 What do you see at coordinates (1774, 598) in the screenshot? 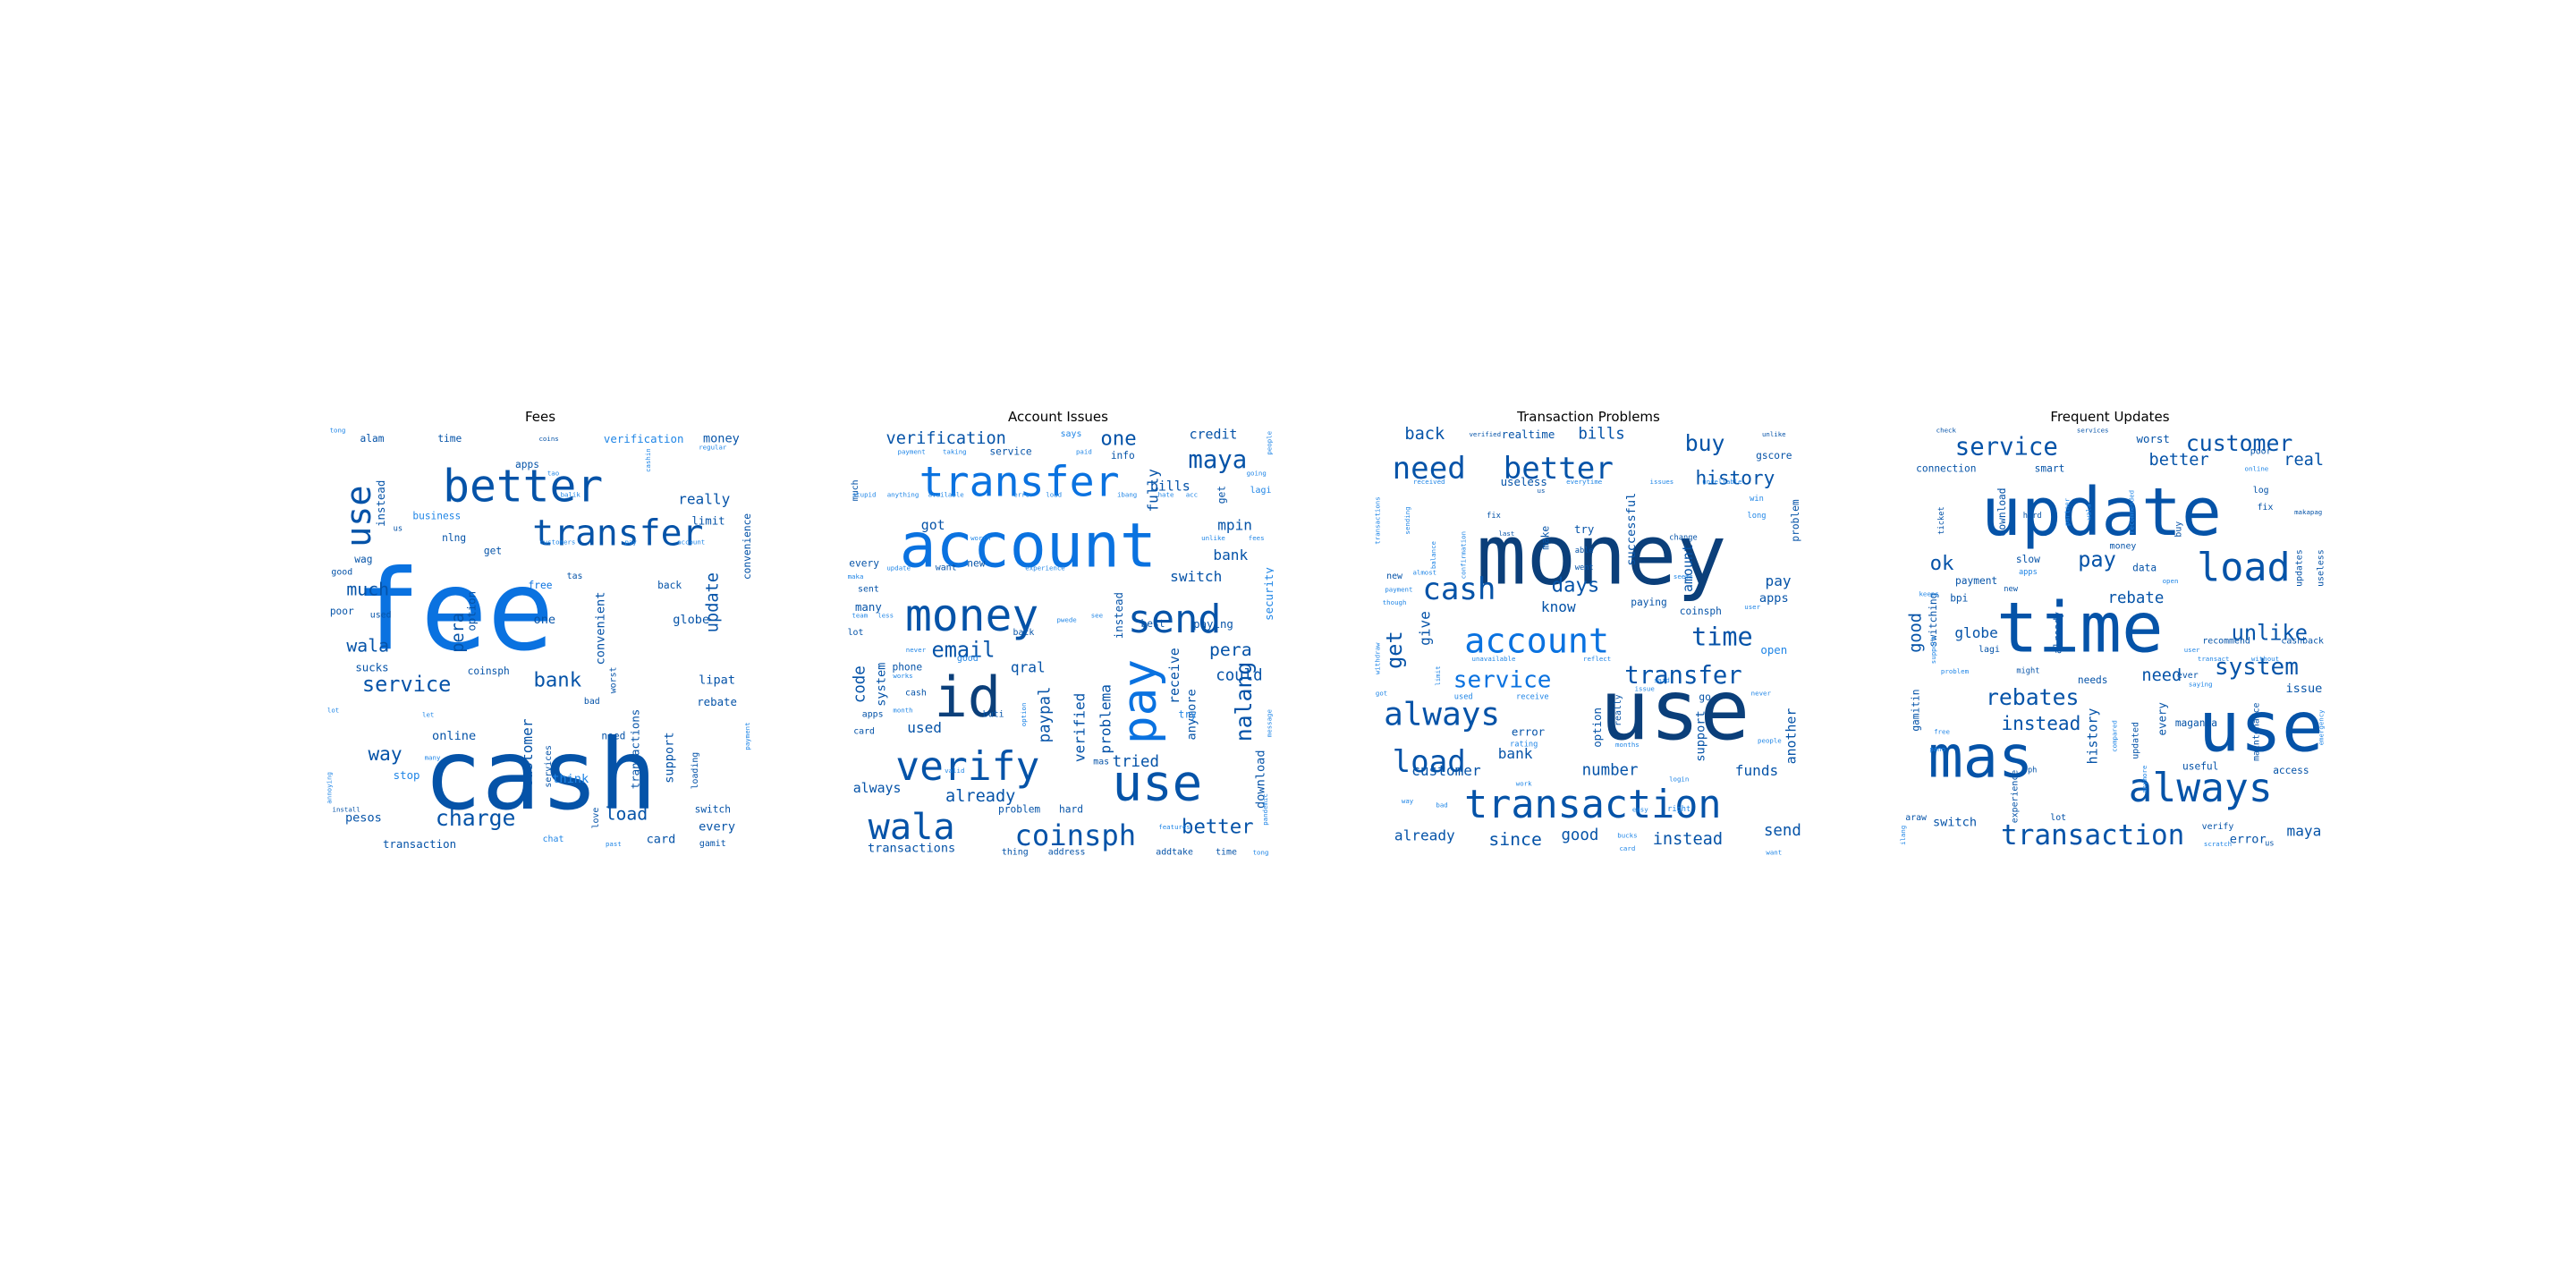
I see `word-apps: apps` at bounding box center [1774, 598].